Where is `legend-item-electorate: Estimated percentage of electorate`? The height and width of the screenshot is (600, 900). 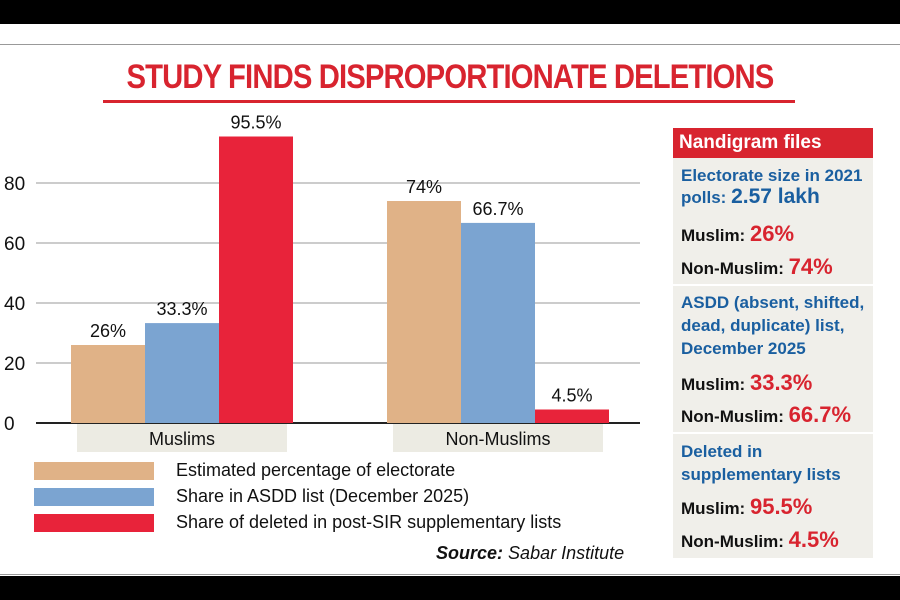 legend-item-electorate: Estimated percentage of electorate is located at coordinates (244, 470).